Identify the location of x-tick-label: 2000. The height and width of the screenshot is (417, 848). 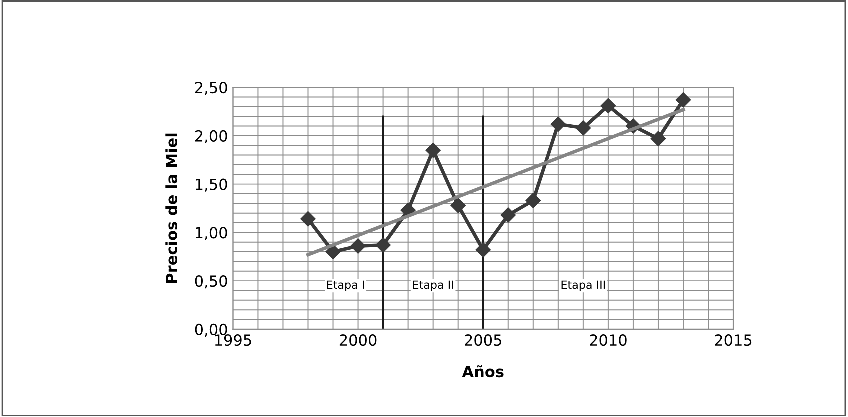
(358, 340).